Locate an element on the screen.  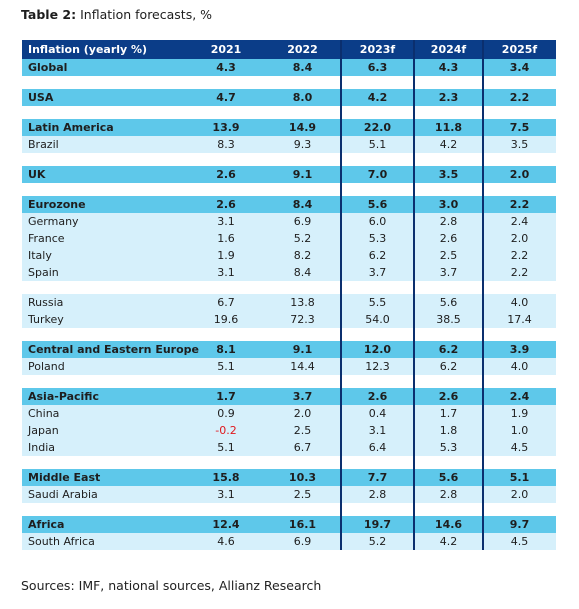
region-row: Latin America 13.9 14.9 22.0 11.8 7.5 is located at coordinates (289, 127).